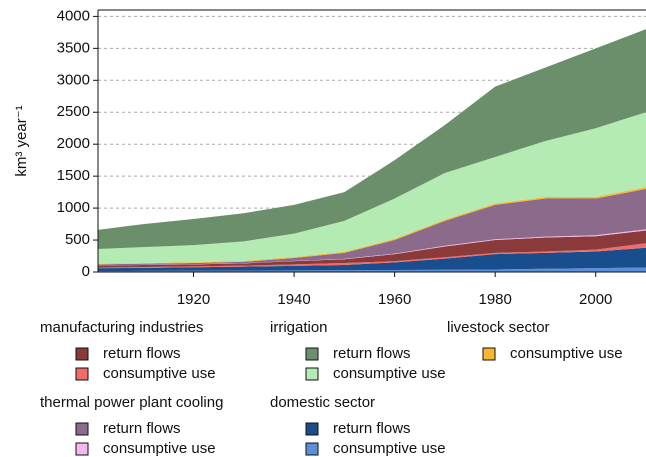  Describe the element at coordinates (73, 15) in the screenshot. I see `y-tick-label: 4000` at that location.